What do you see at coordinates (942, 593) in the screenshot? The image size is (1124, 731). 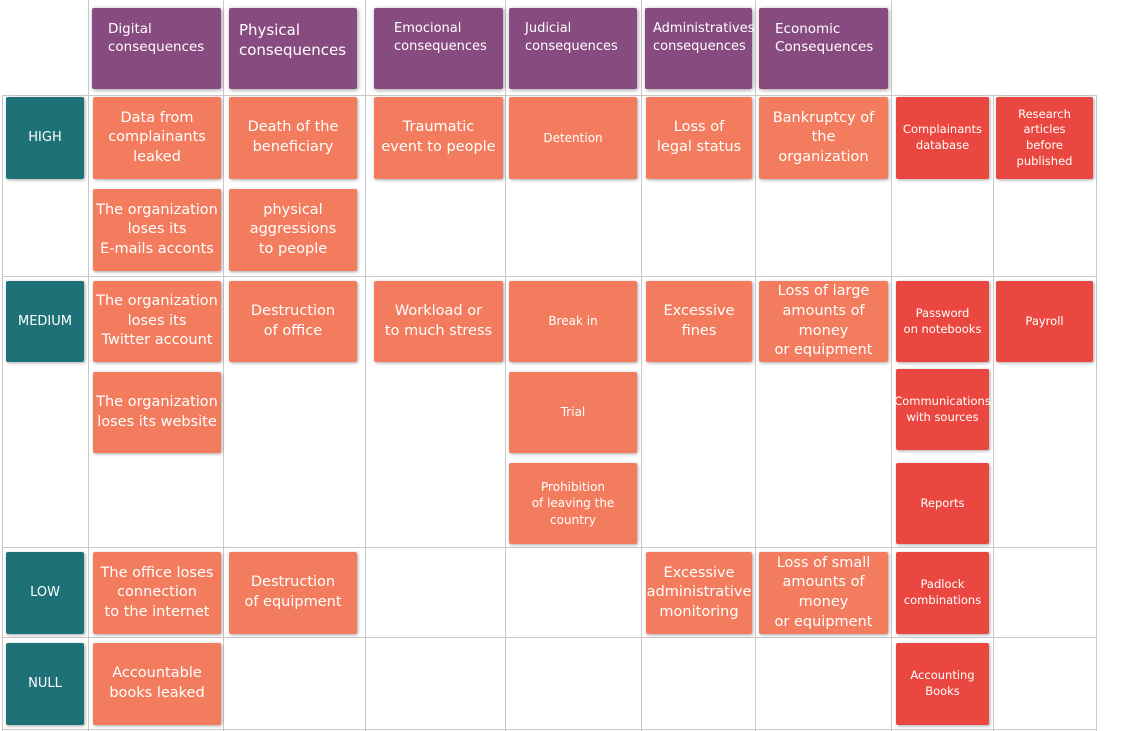 I see `asset-card: Padlock combinations` at bounding box center [942, 593].